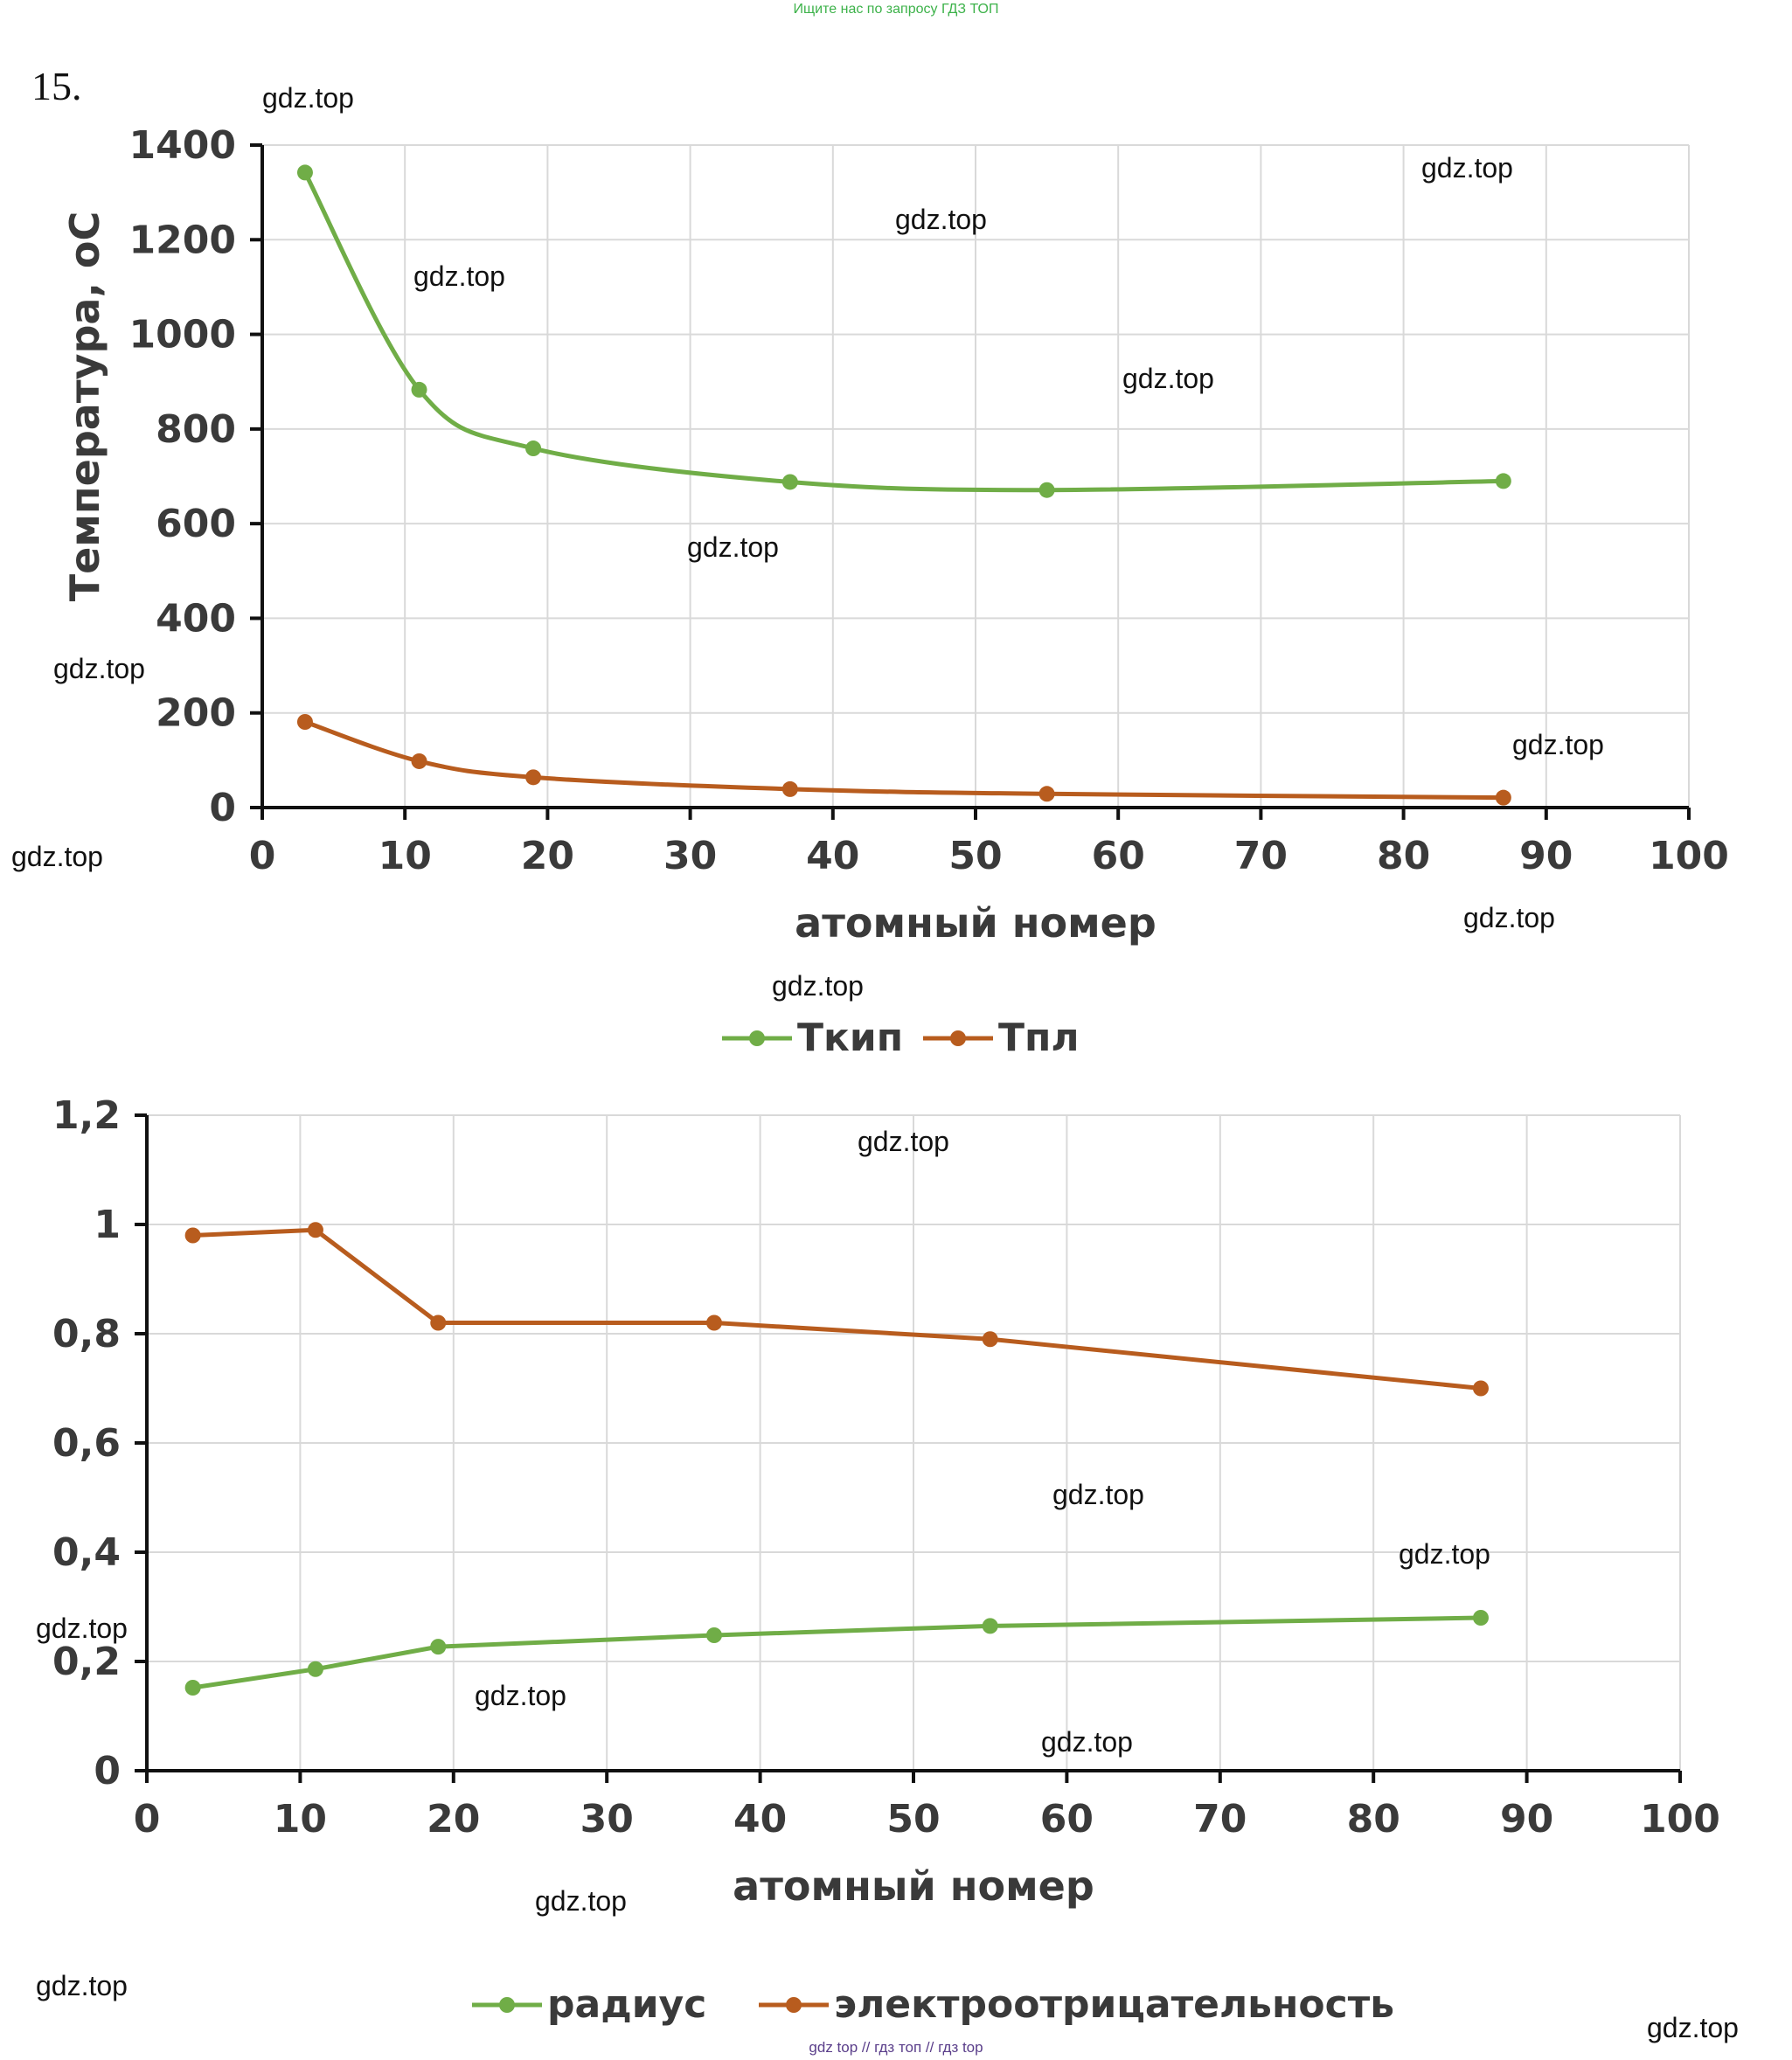 The image size is (1792, 2060). What do you see at coordinates (1039, 1038) in the screenshot?
I see `legend-label: Тпл` at bounding box center [1039, 1038].